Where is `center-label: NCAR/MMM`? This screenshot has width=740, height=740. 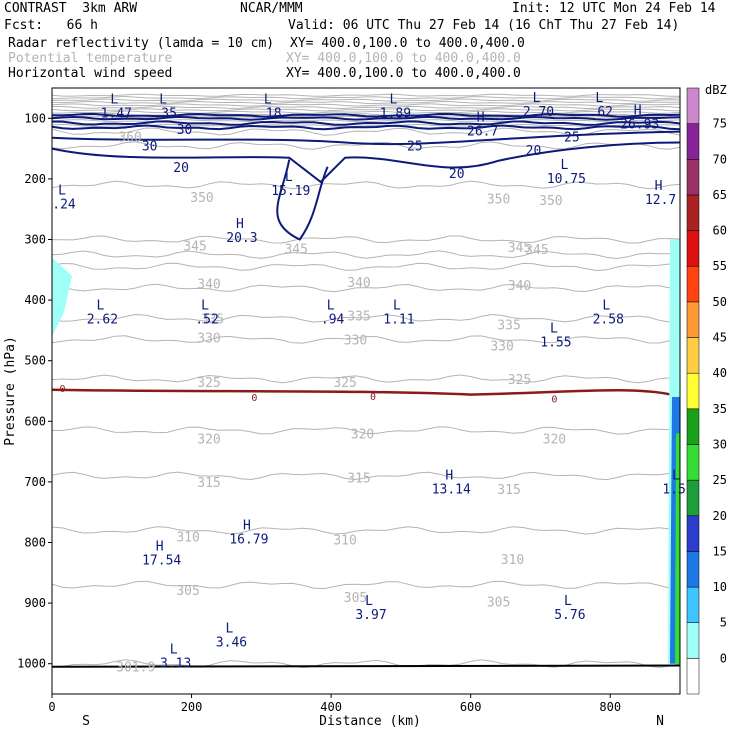 center-label: NCAR/MMM is located at coordinates (271, 8).